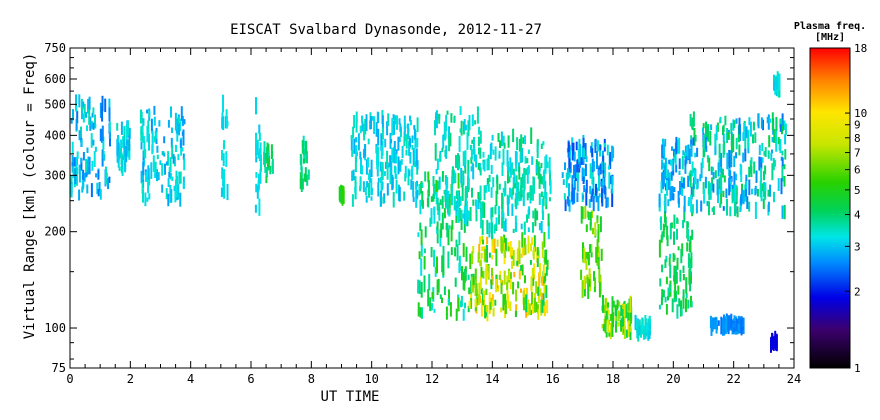 Image resolution: width=880 pixels, height=420 pixels. I want to click on colorbar-strip, so click(830, 208).